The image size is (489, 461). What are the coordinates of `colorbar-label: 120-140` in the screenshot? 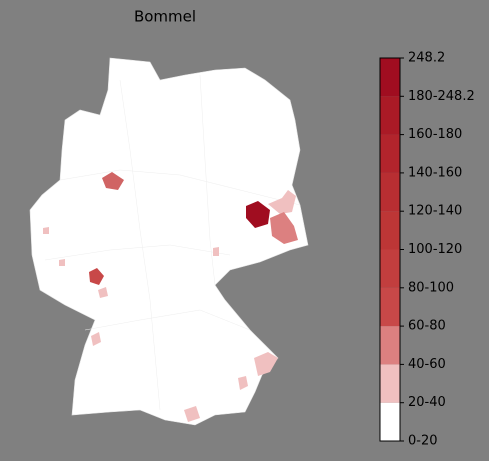 It's located at (435, 211).